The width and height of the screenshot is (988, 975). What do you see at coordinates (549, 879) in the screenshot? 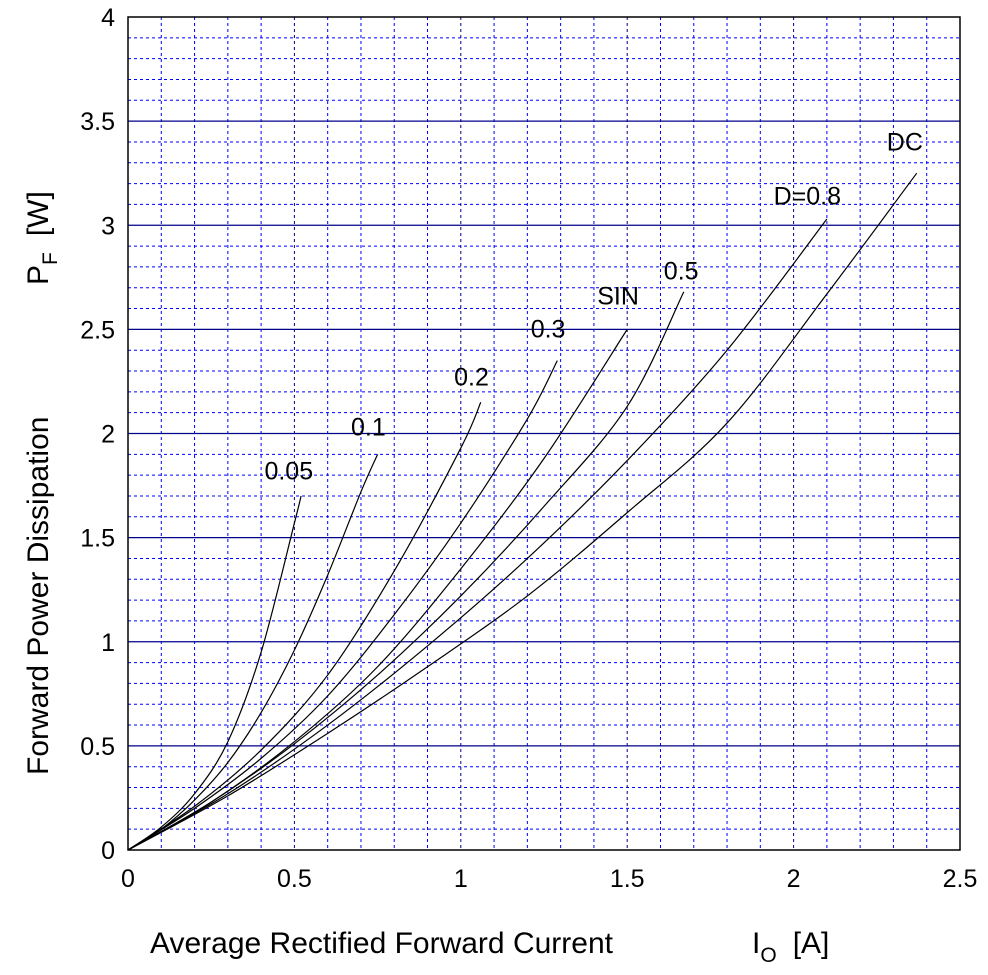
I see `x-tick-labels: 0 0.5 1 1.5 2 2.5` at bounding box center [549, 879].